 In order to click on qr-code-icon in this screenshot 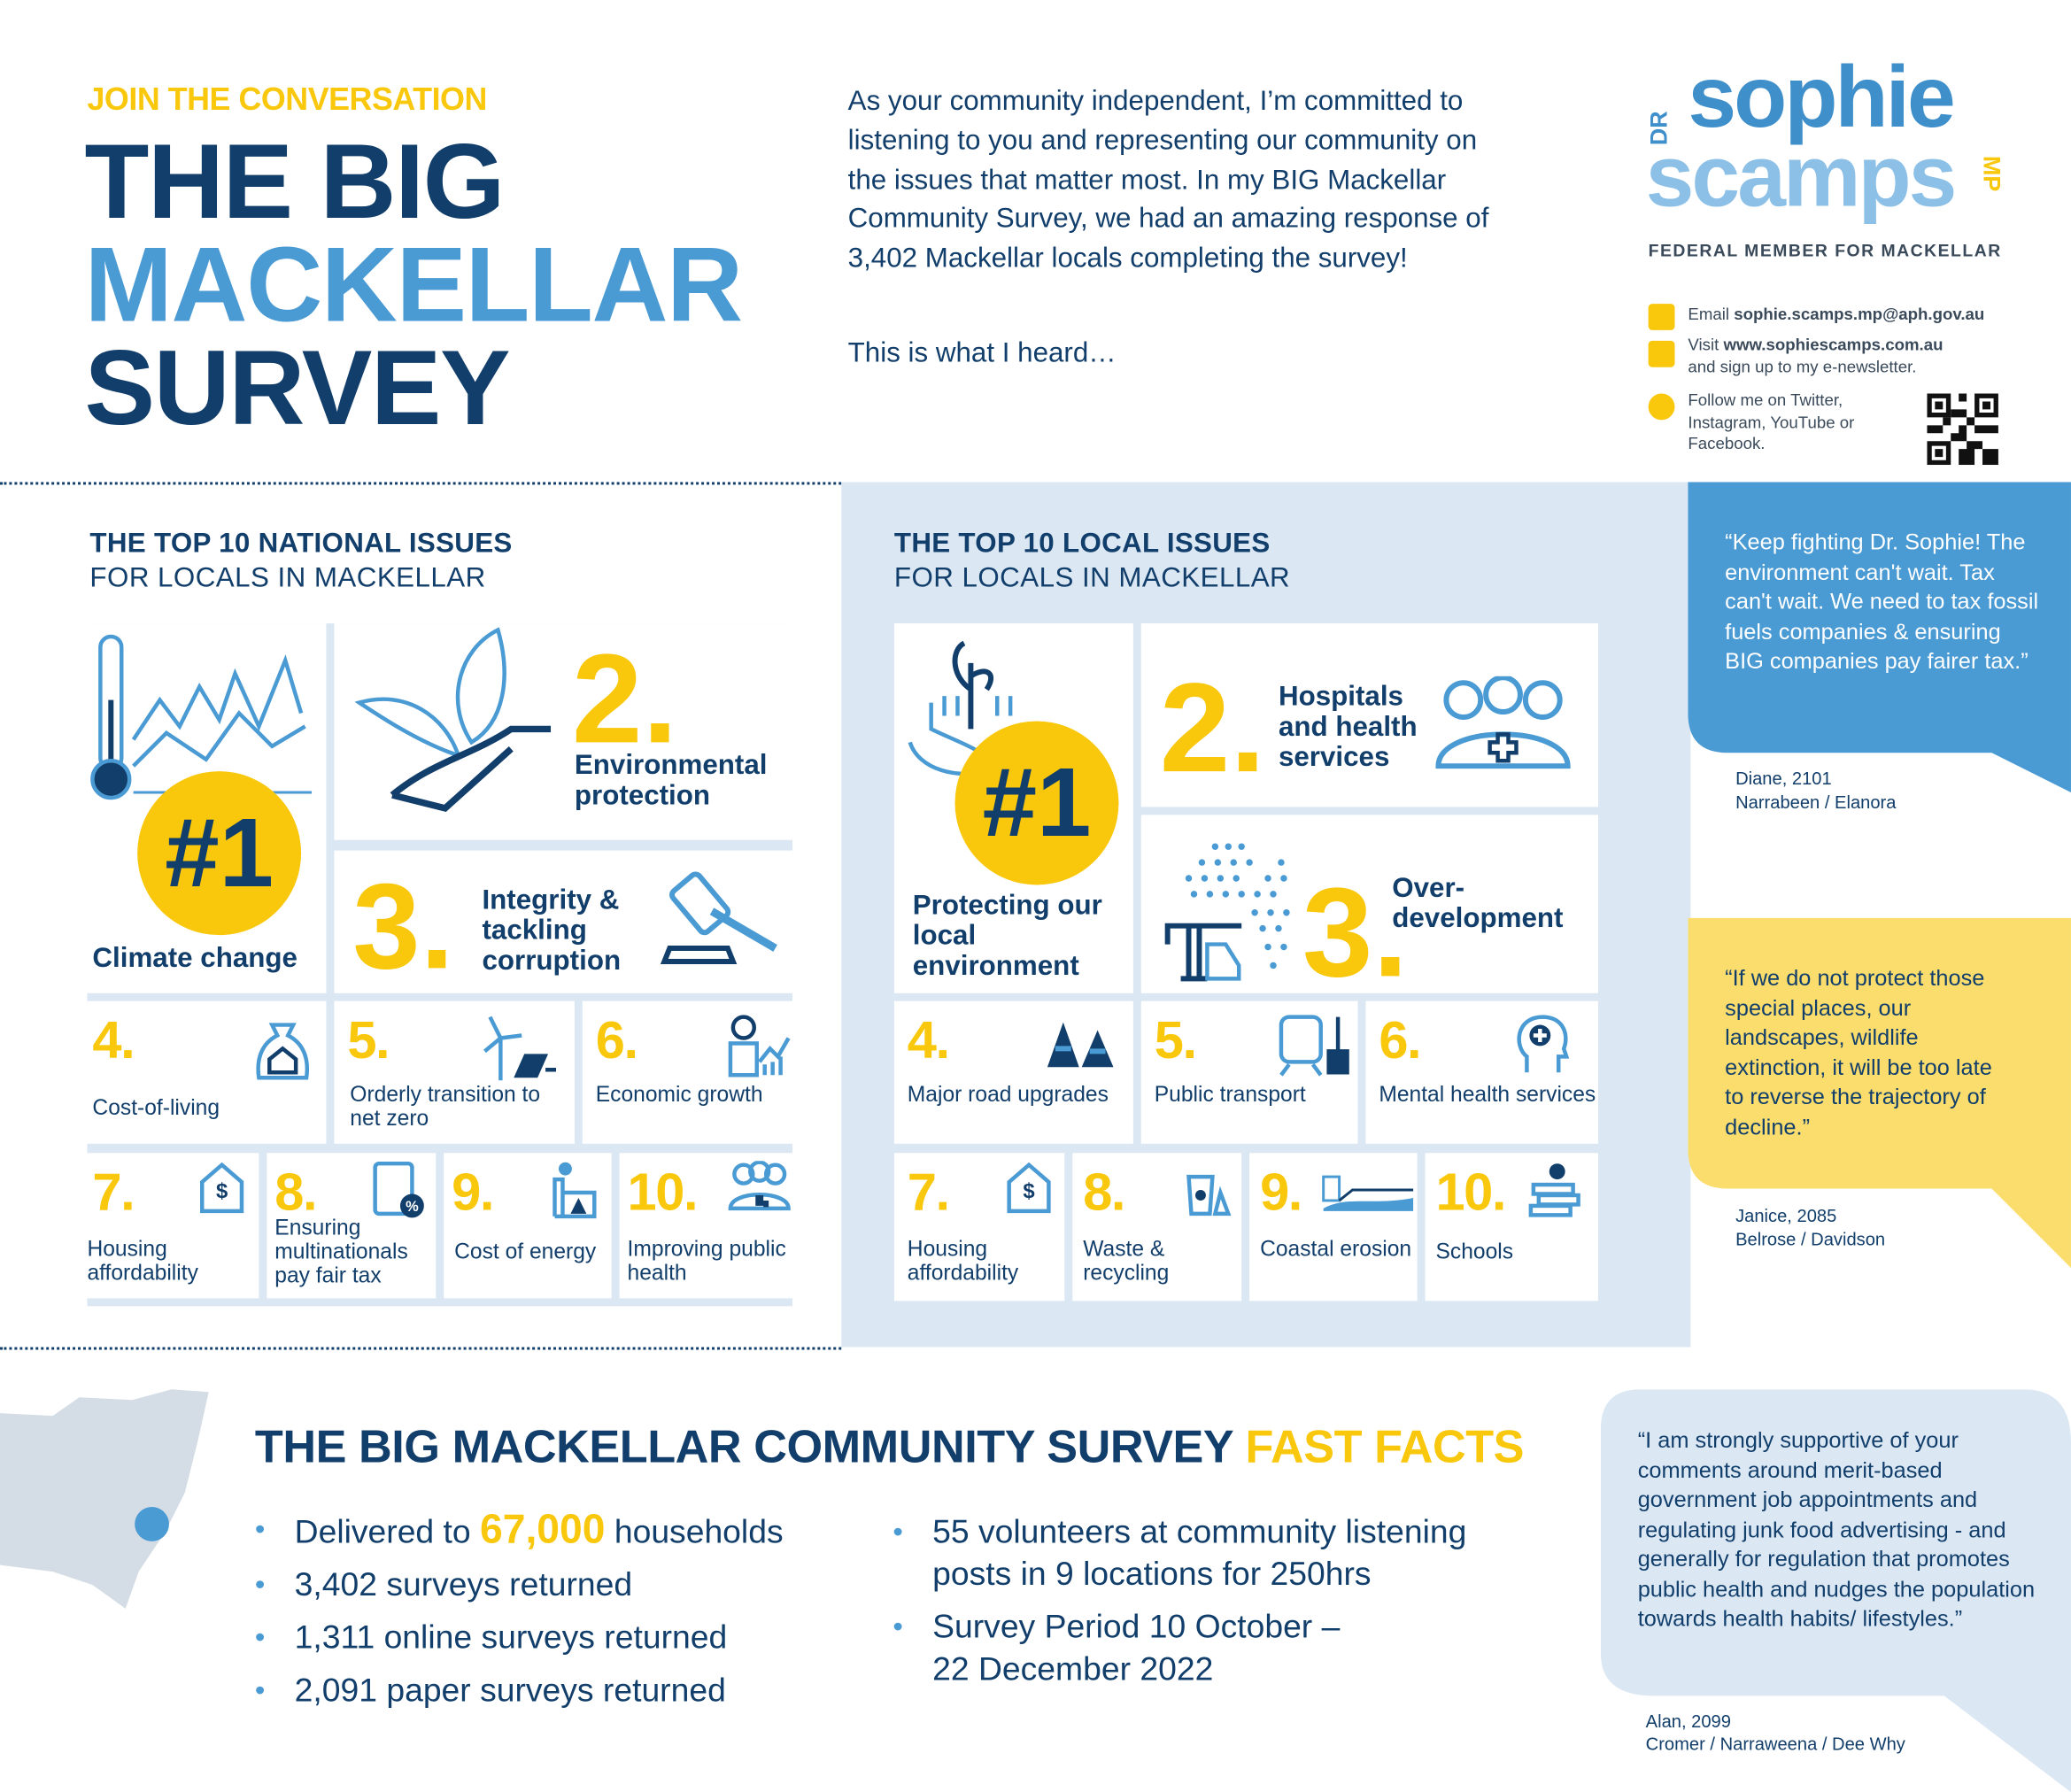, I will do `click(1963, 430)`.